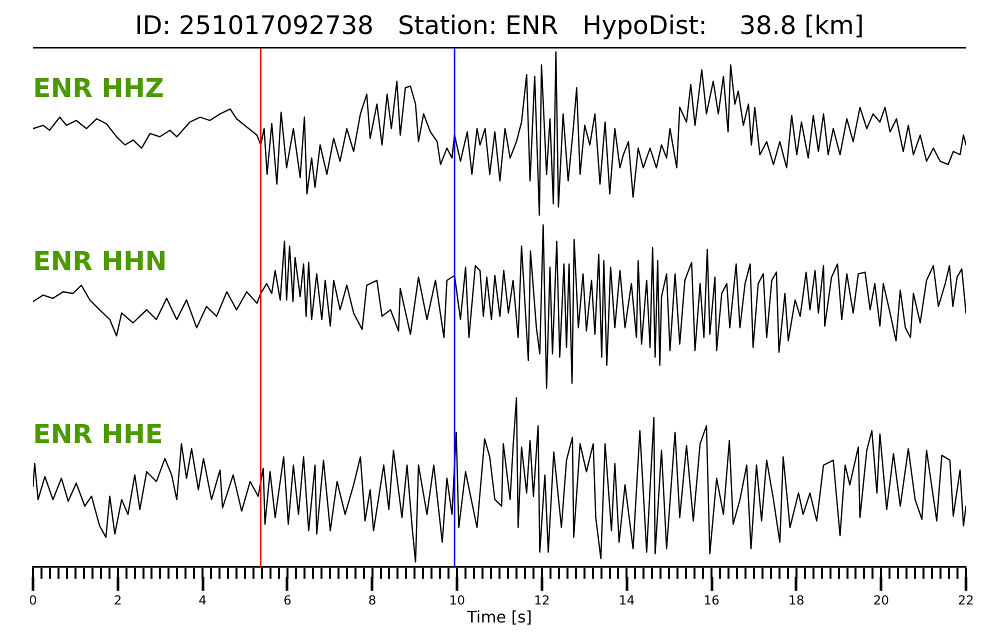 The width and height of the screenshot is (1000, 640). I want to click on x-tick-label: 20, so click(881, 600).